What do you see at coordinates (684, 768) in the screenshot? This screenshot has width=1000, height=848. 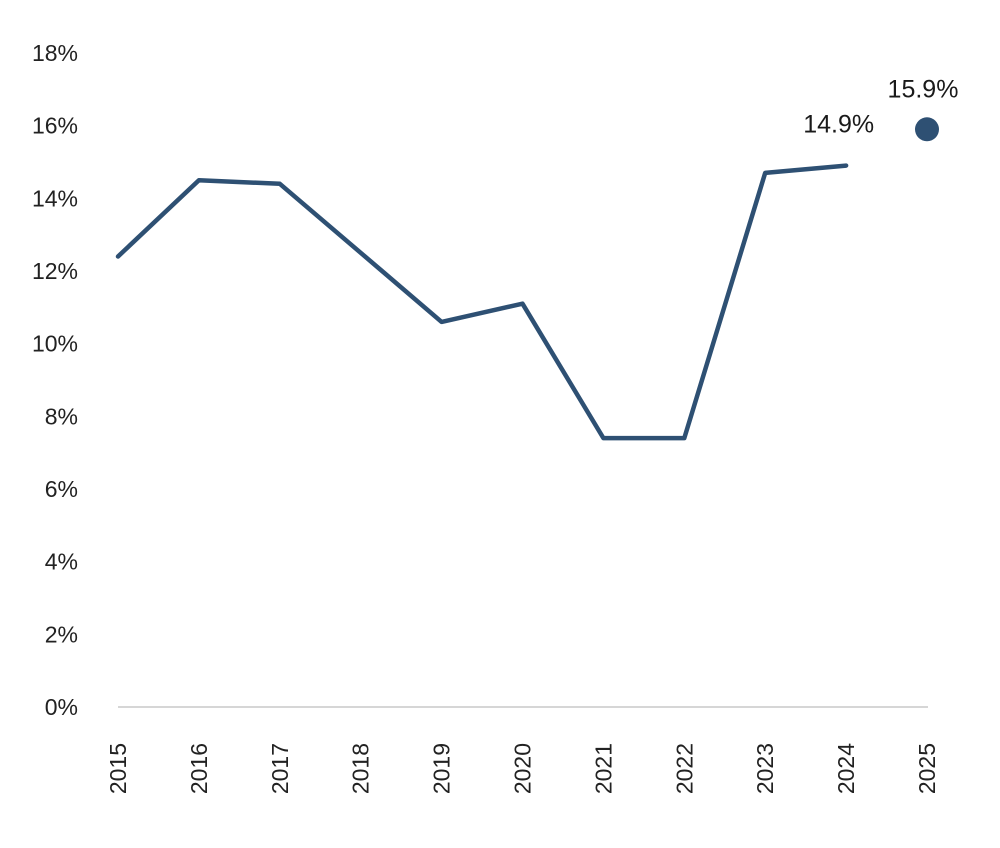 I see `x-tick-label: 2022` at bounding box center [684, 768].